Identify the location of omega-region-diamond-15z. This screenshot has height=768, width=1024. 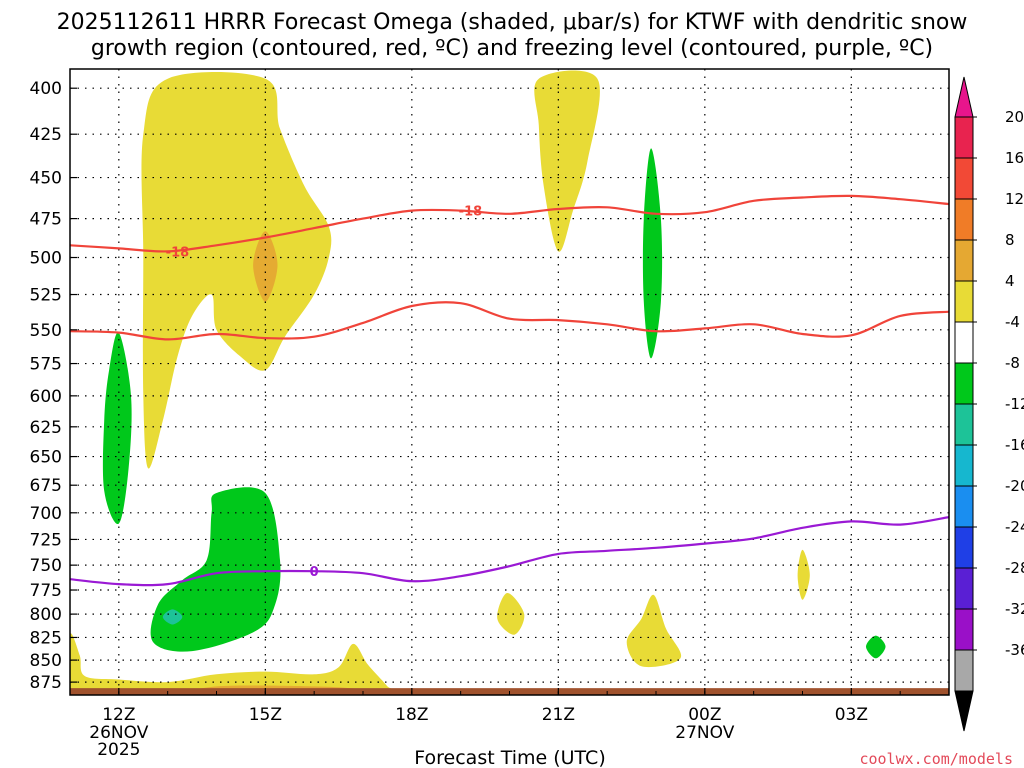
(265, 266).